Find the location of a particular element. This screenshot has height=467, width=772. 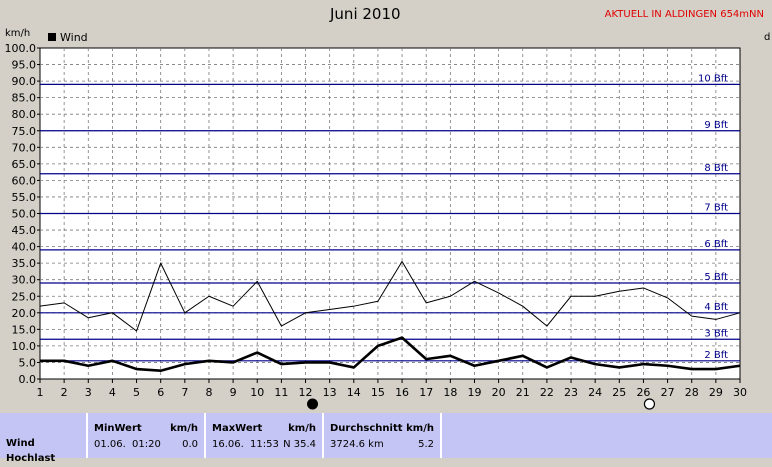

y-tick-label: 25.0 is located at coordinates (24, 296).